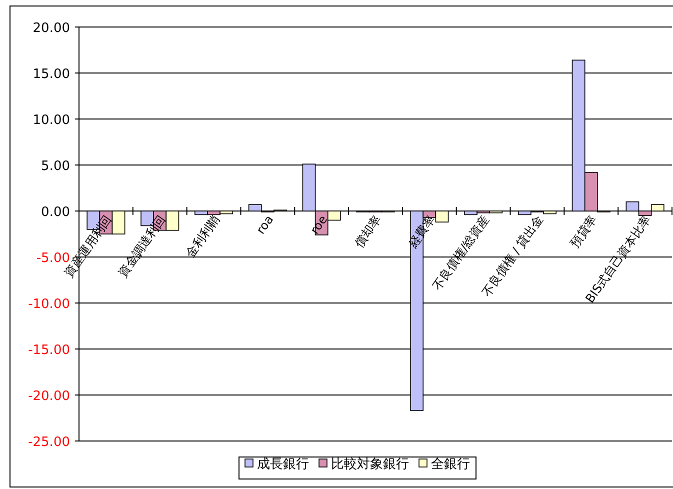 The width and height of the screenshot is (673, 489). What do you see at coordinates (265, 224) in the screenshot?
I see `x-tick-label: roa` at bounding box center [265, 224].